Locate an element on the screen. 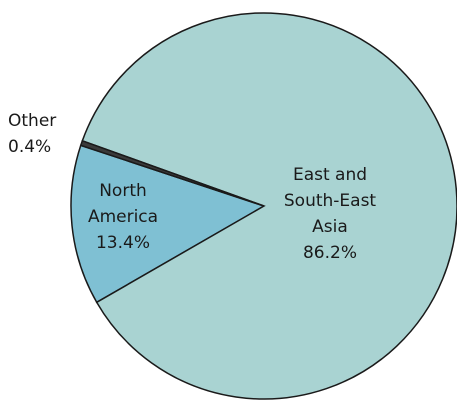 This screenshot has width=457, height=403. category-name: Other is located at coordinates (32, 121).